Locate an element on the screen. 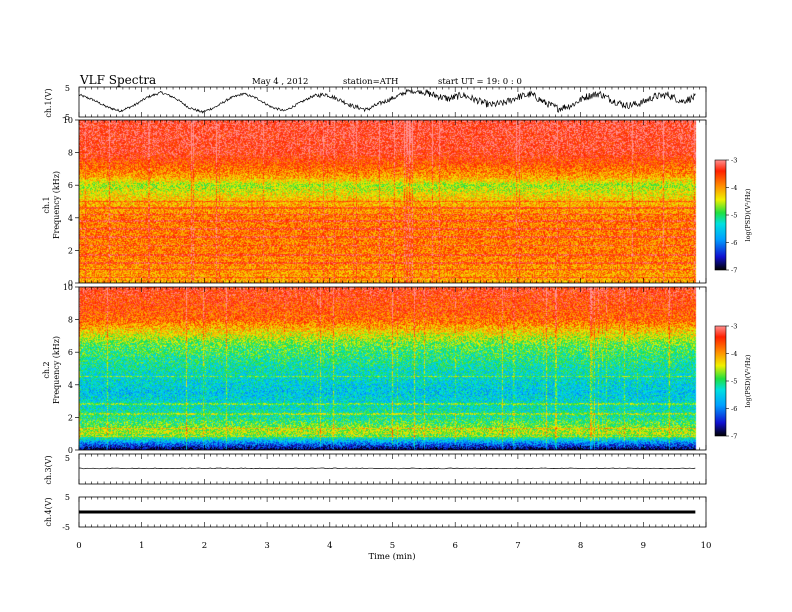  ch1-waveform-trace is located at coordinates (387, 101).